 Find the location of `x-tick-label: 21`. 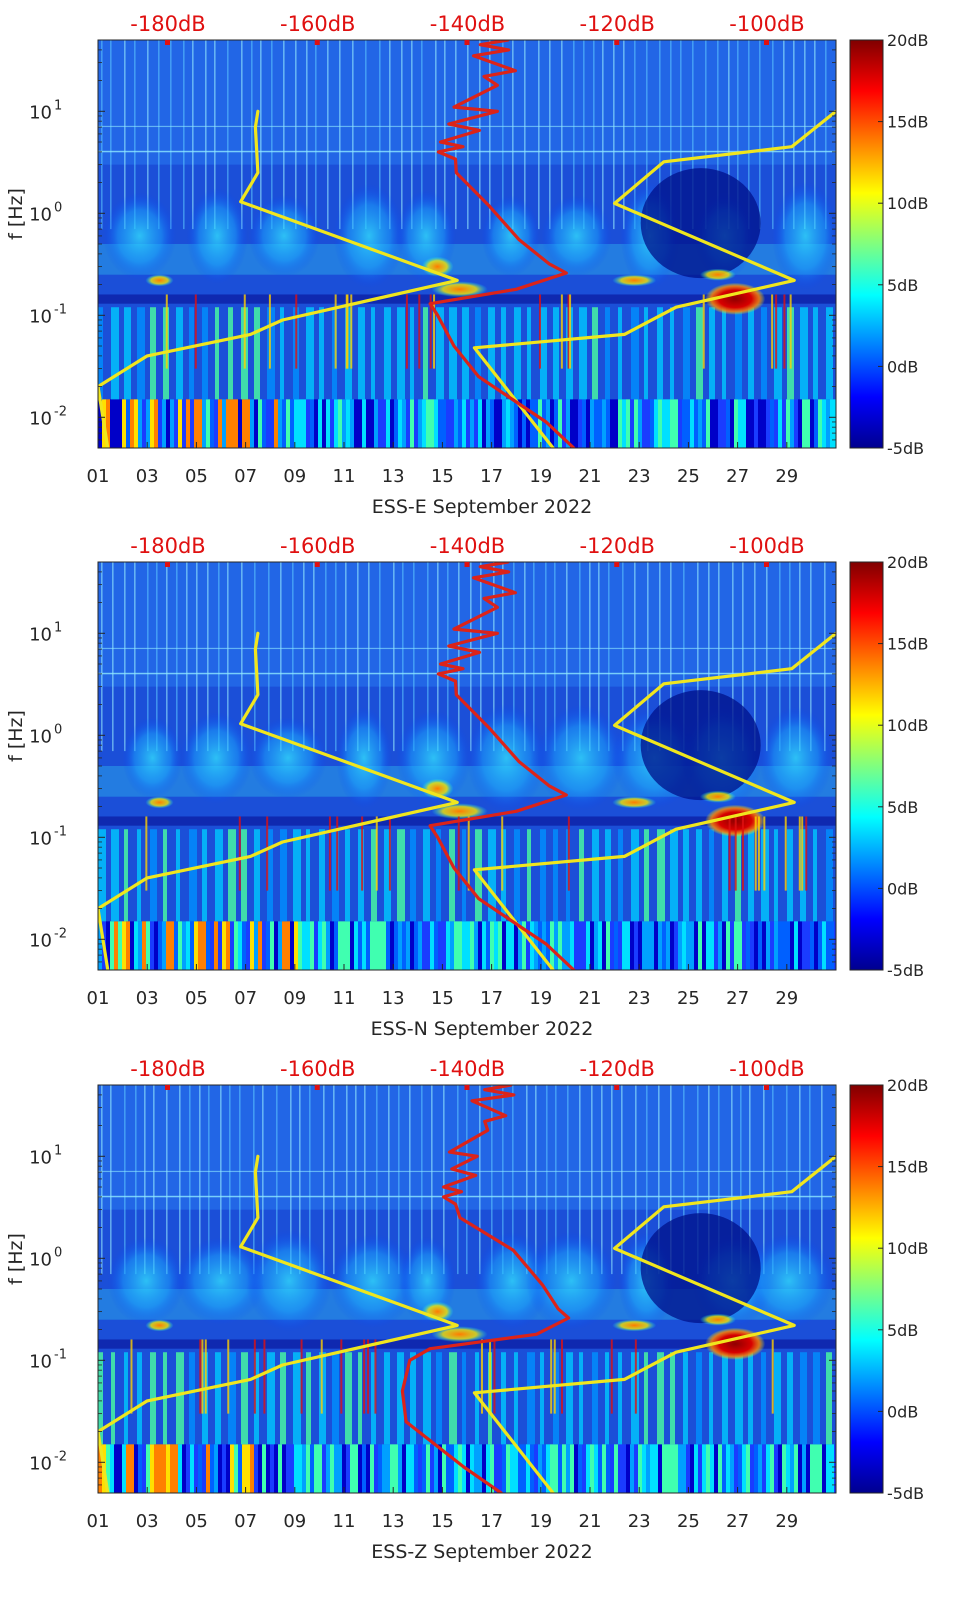

x-tick-label: 21 is located at coordinates (590, 1521).